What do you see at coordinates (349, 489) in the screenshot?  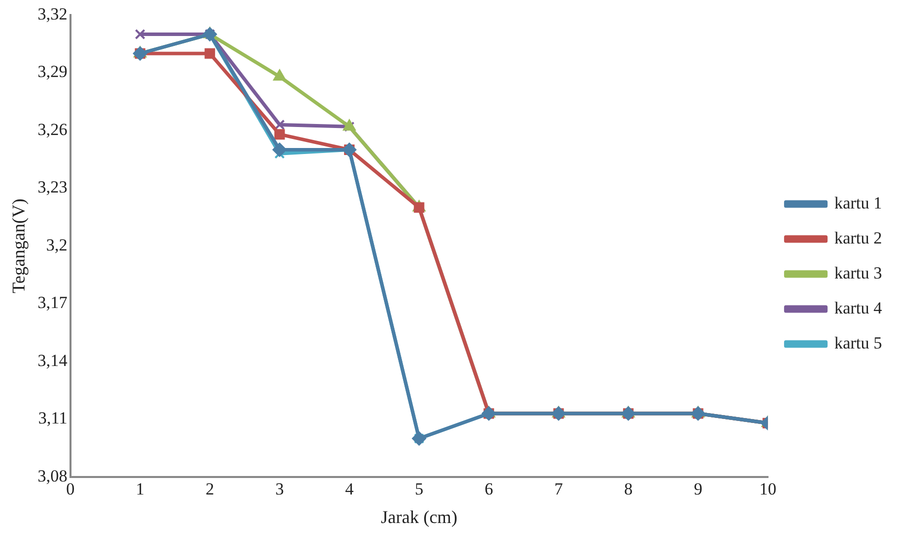 I see `x-tick-label: 4` at bounding box center [349, 489].